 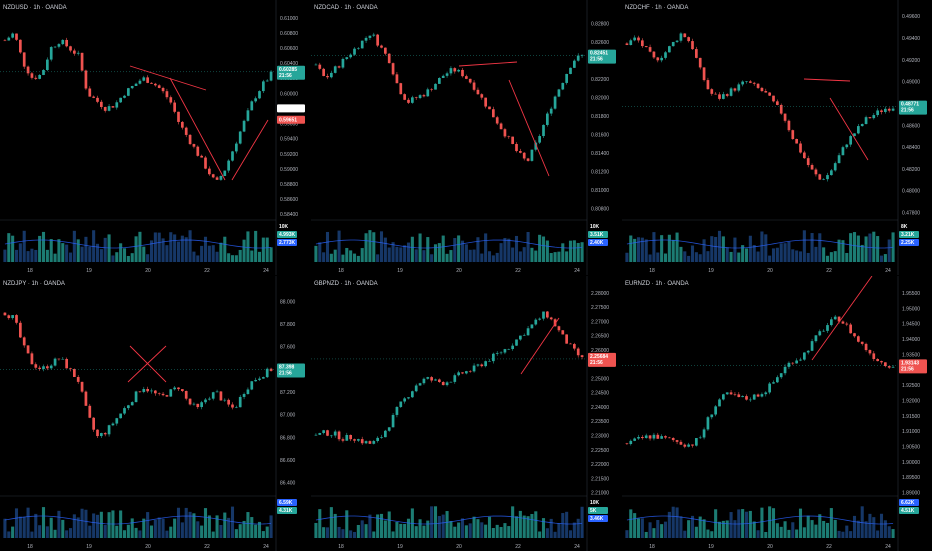 I want to click on volume-tag: 10K, so click(x=595, y=227).